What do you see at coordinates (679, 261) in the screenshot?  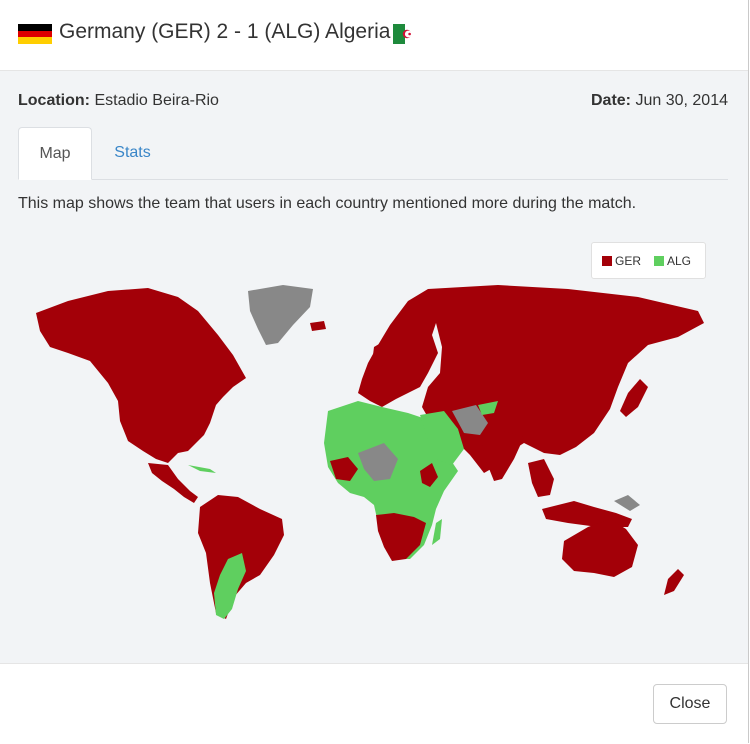 I see `legend-label-alg: ALG` at bounding box center [679, 261].